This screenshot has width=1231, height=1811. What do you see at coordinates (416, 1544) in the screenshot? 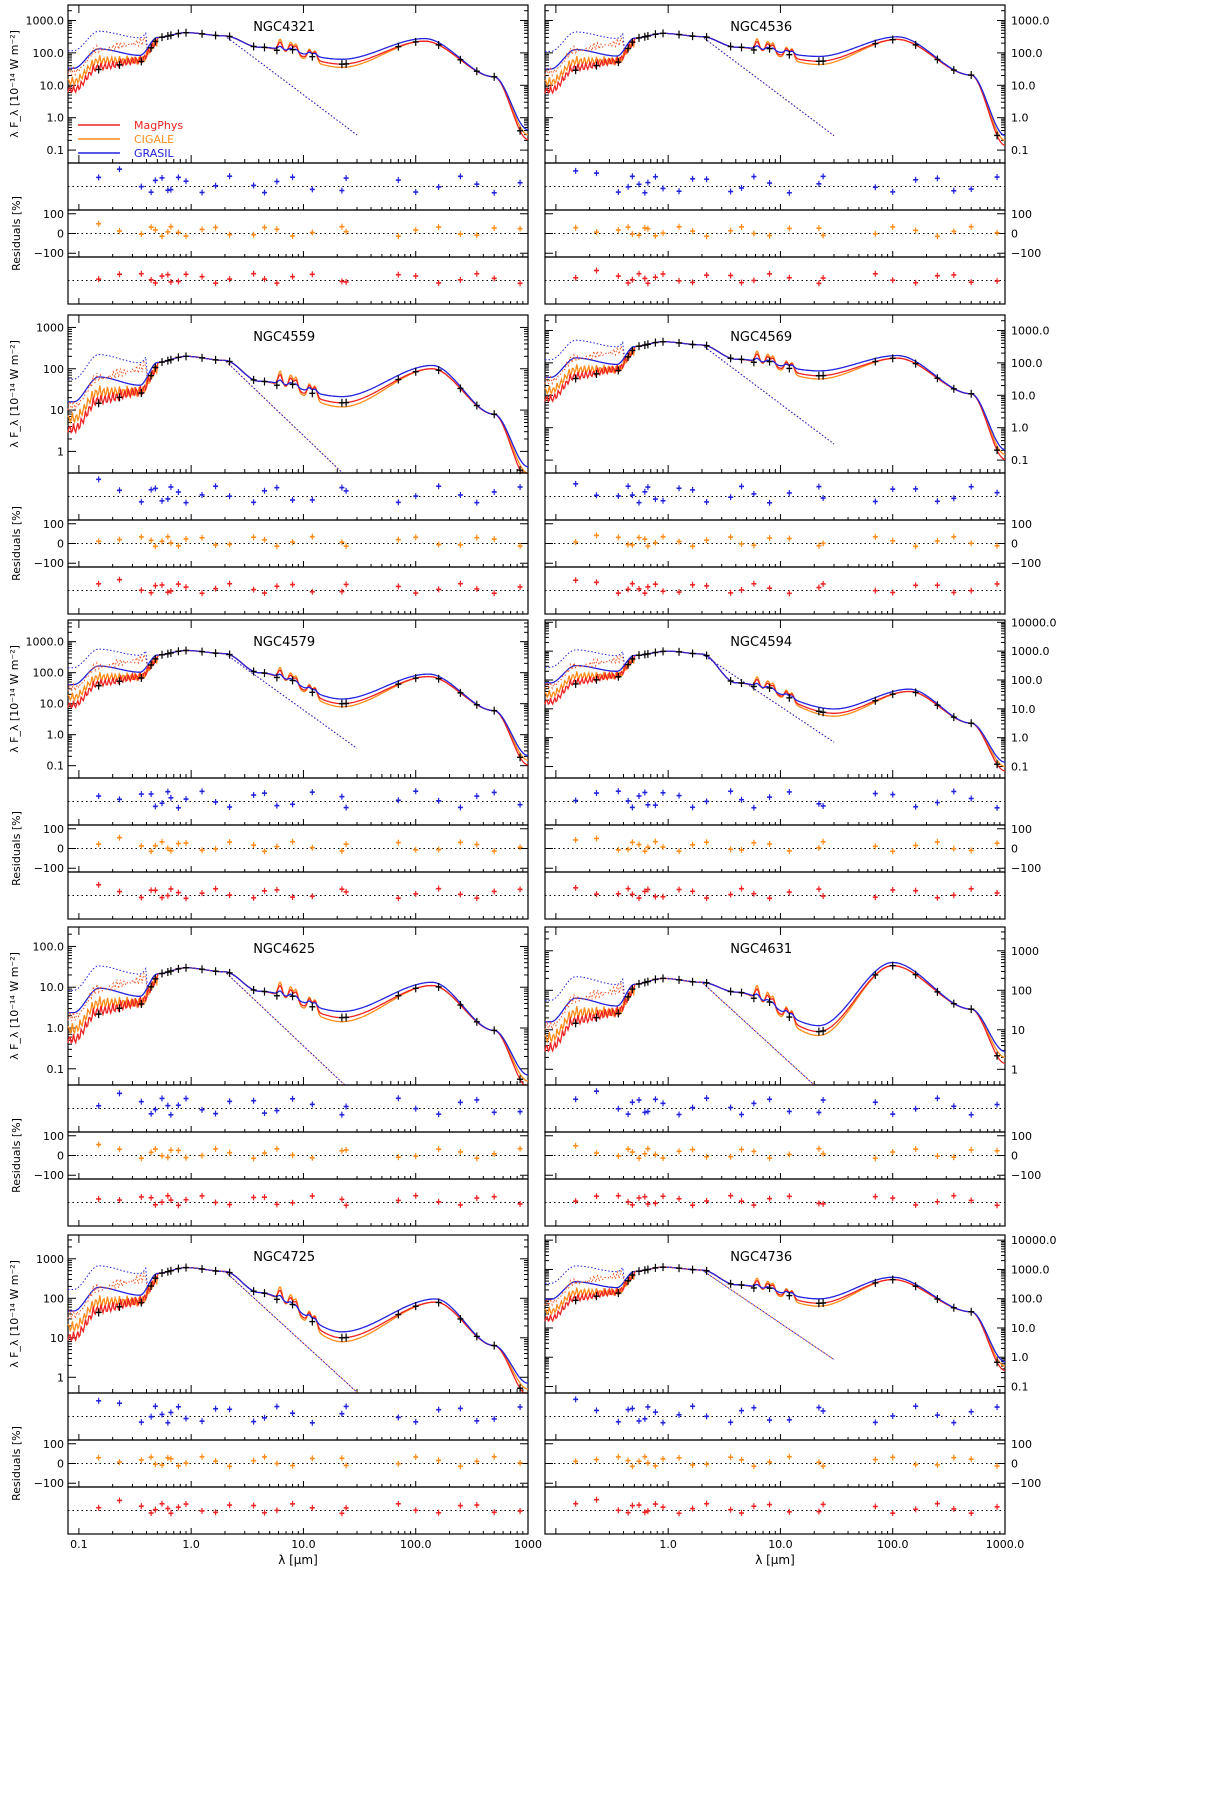
I see `x-tick-label: 100.0` at bounding box center [416, 1544].